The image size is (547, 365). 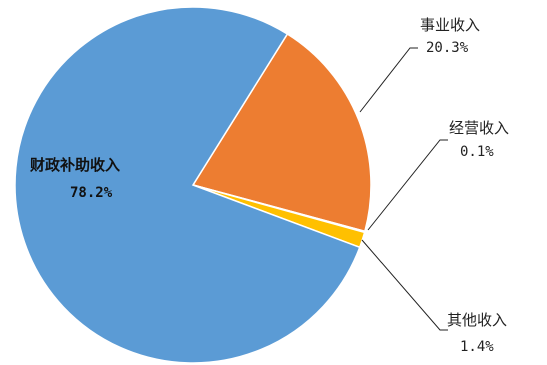 I want to click on label-jingying-name: 经营收入, so click(x=479, y=128).